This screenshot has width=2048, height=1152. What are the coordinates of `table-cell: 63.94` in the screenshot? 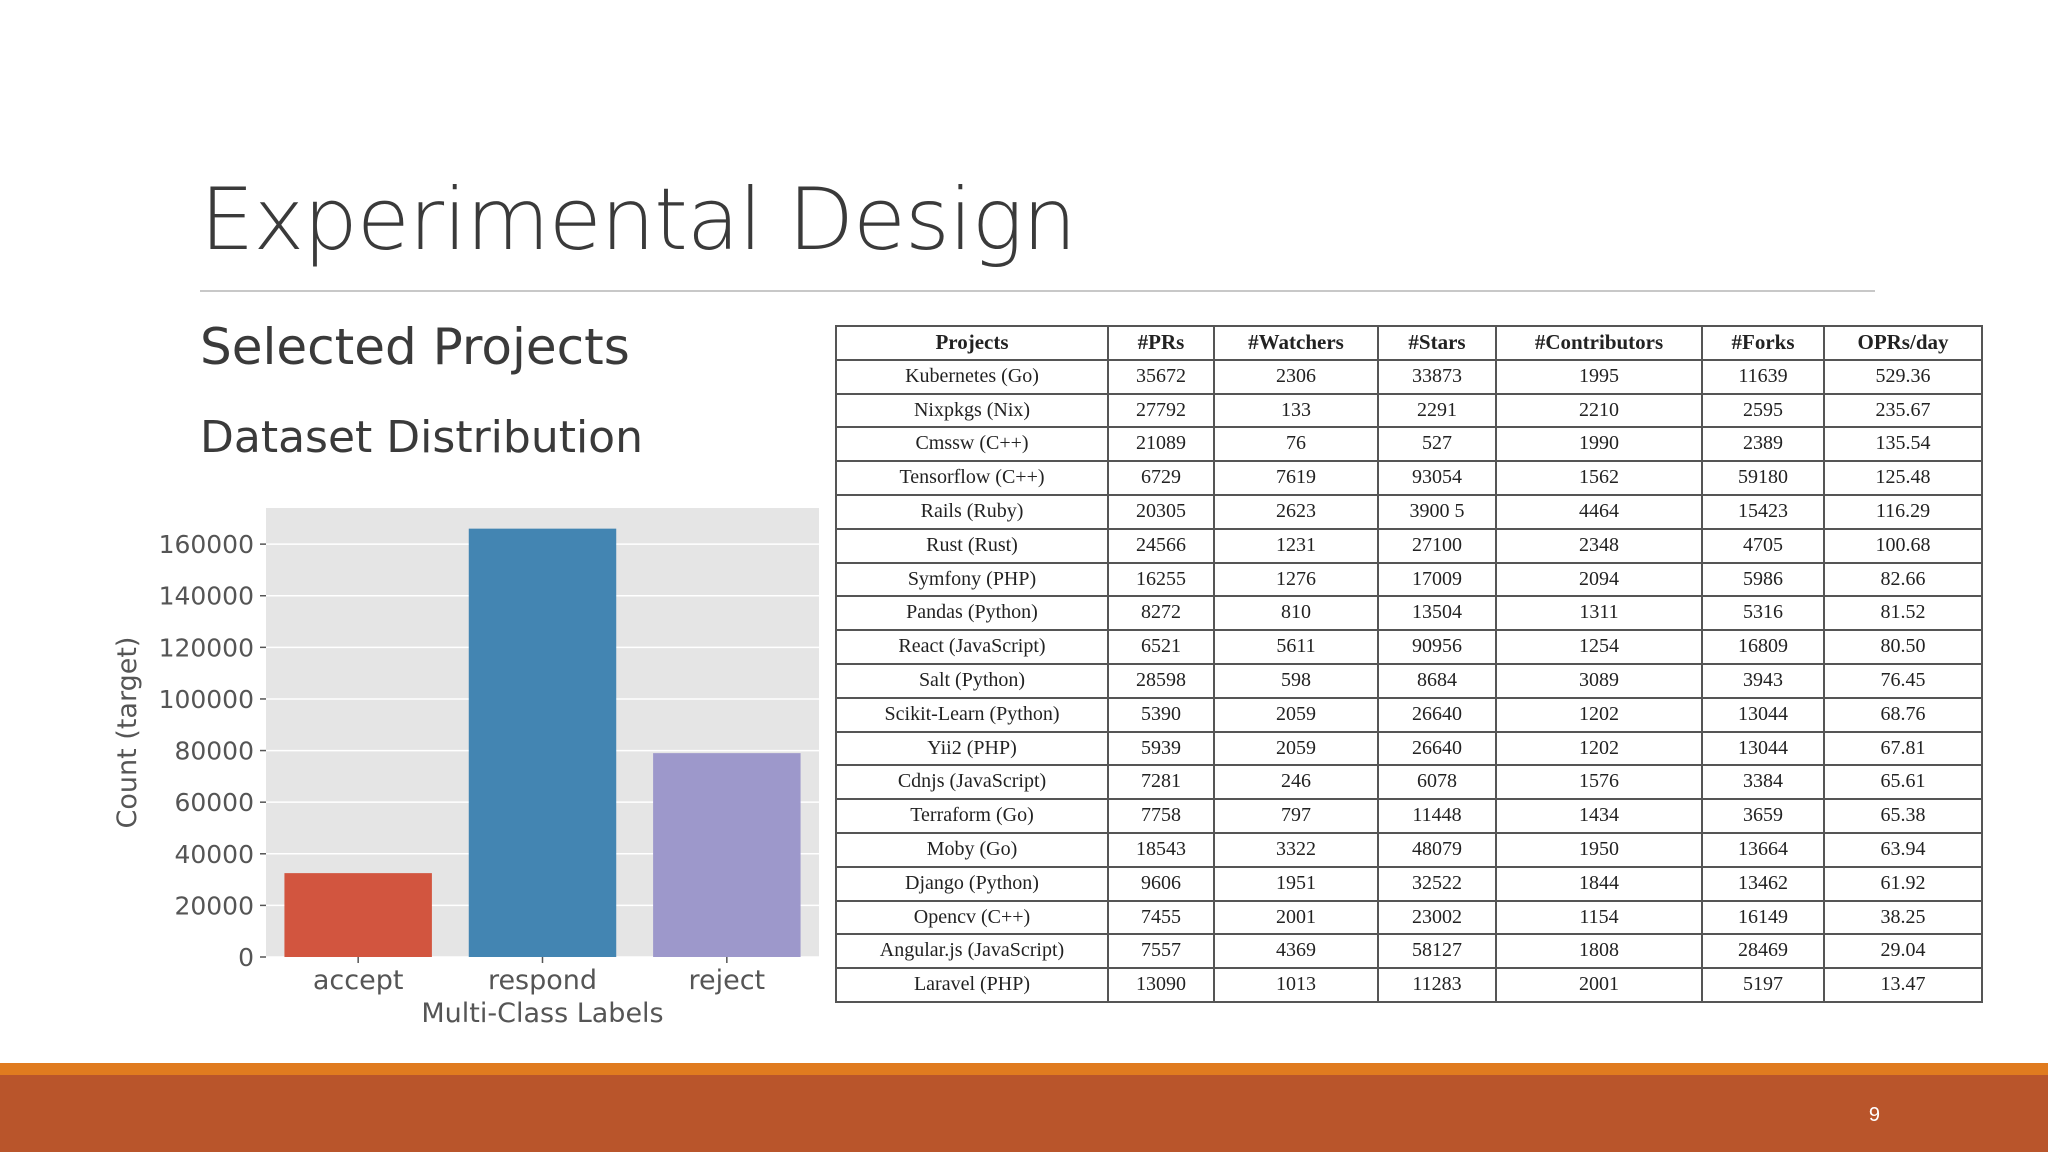 It's located at (1903, 849).